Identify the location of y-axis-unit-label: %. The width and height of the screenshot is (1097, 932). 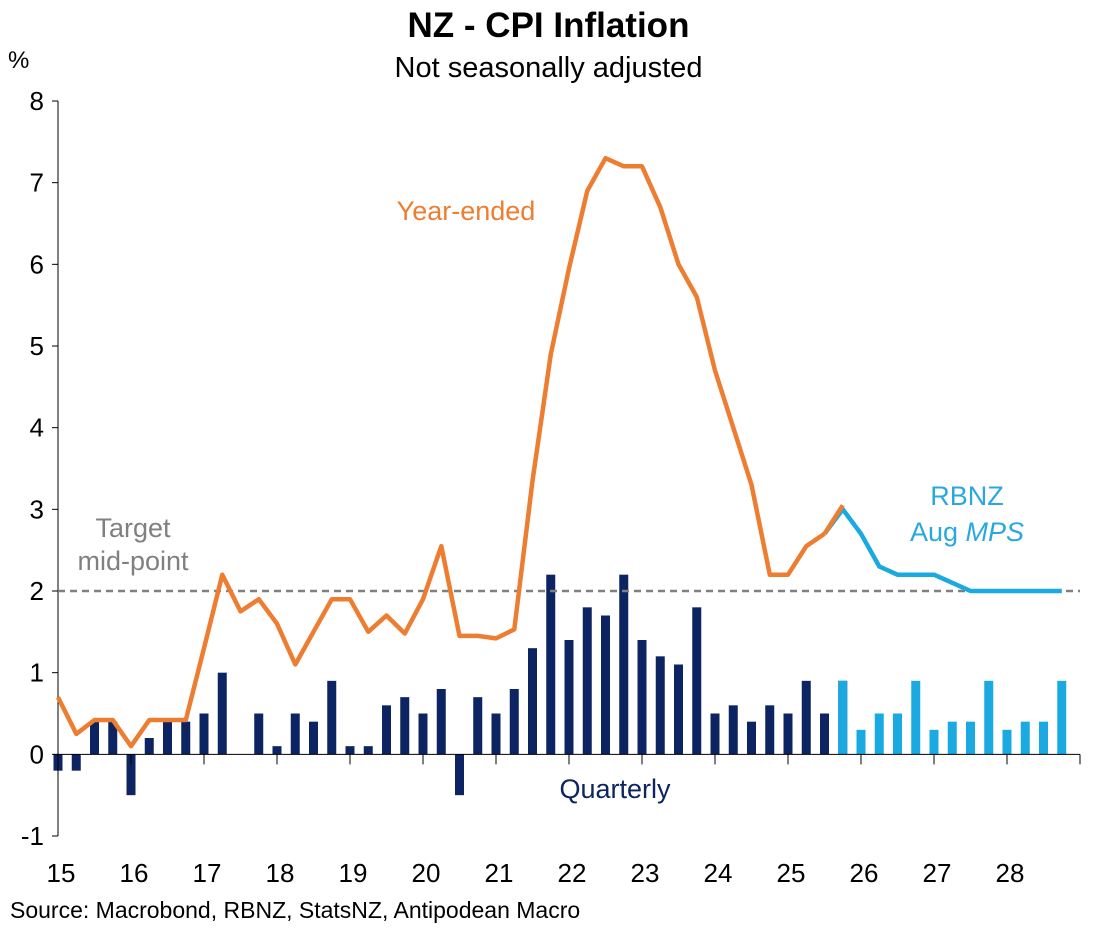
(18, 60).